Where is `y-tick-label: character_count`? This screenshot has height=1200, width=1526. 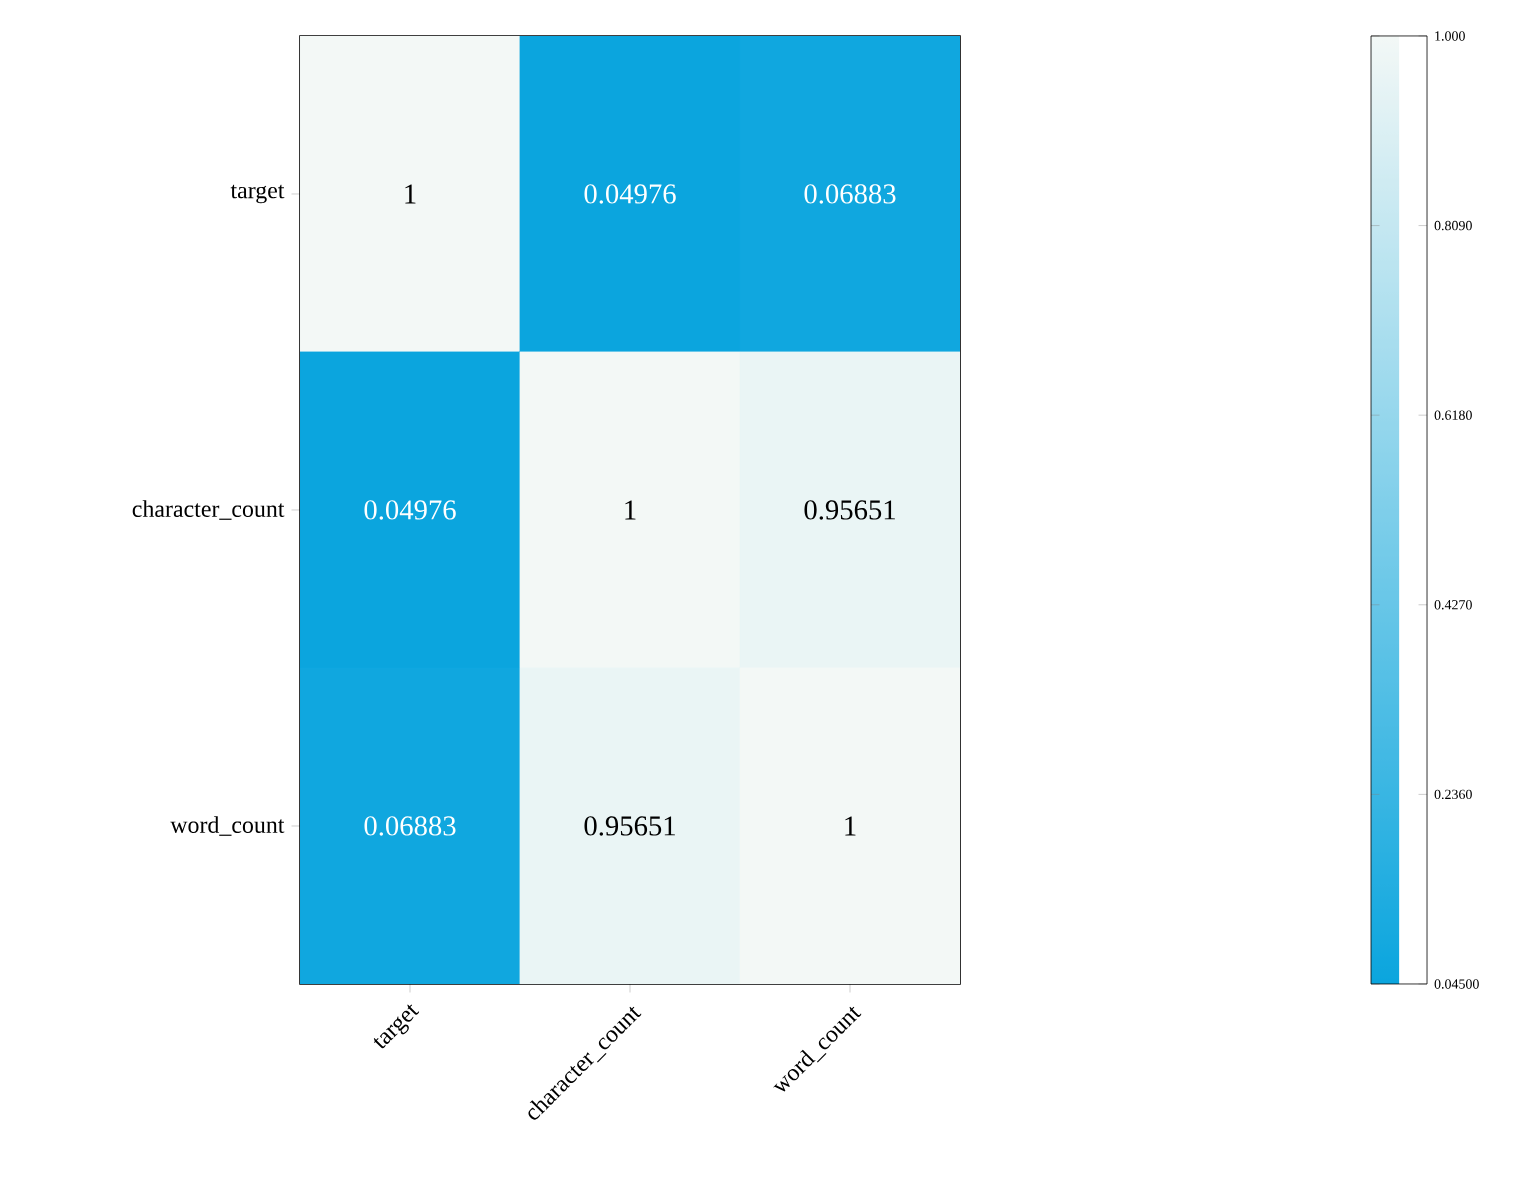
y-tick-label: character_count is located at coordinates (208, 510).